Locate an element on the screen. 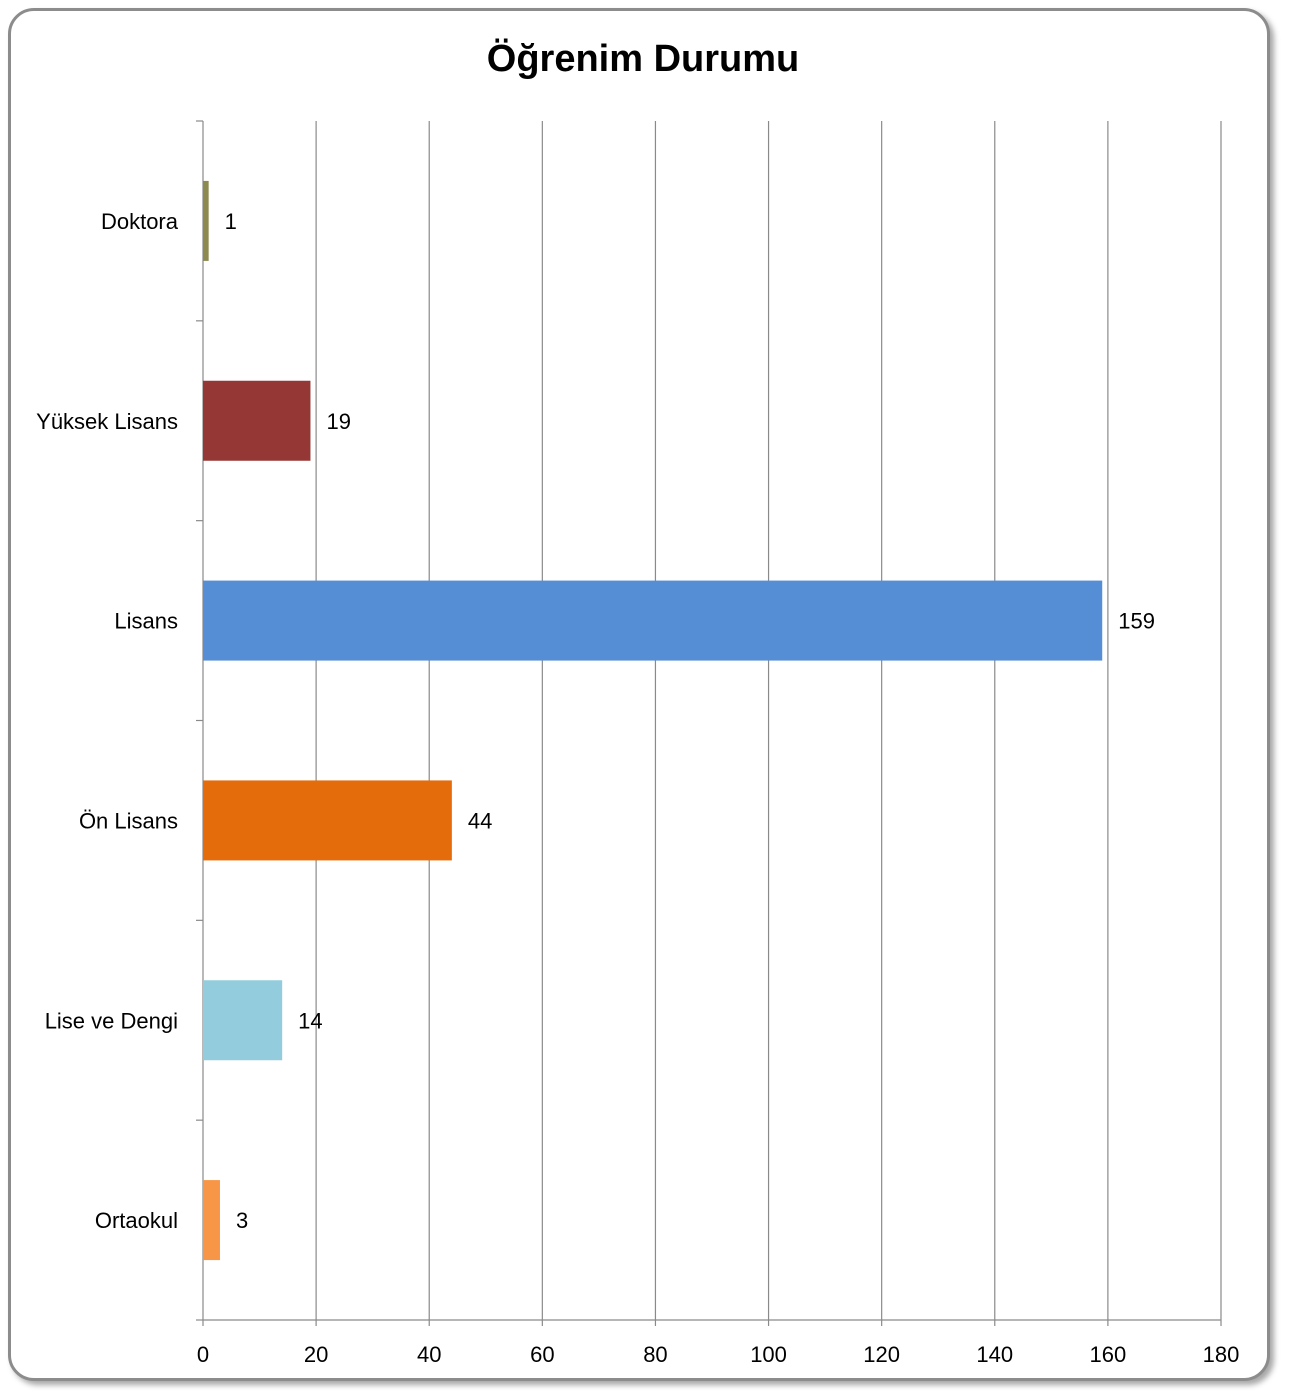 This screenshot has width=1298, height=1391. x-tick-label: 40 is located at coordinates (429, 1354).